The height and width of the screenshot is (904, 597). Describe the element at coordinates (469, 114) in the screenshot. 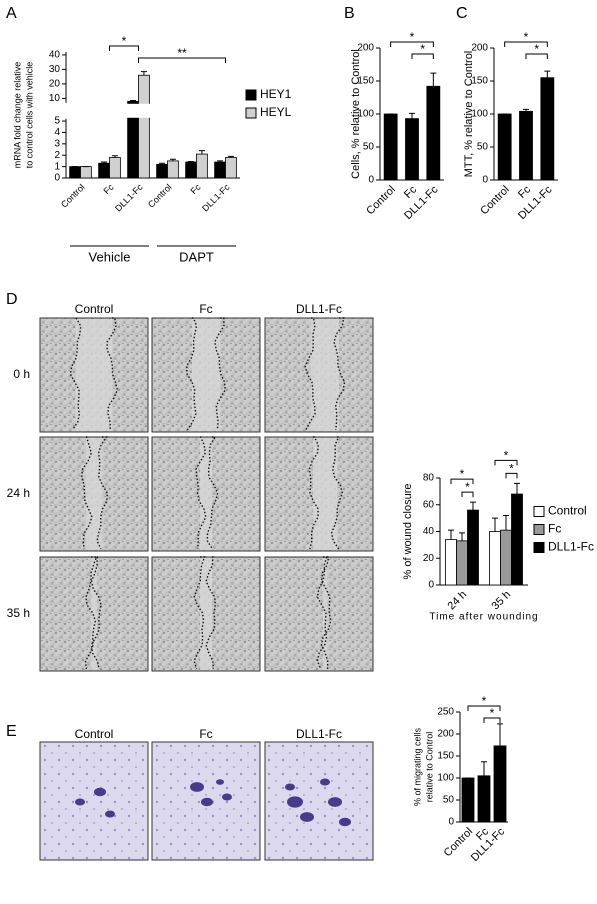

I see `y-axis-label: MTT, % relative to Control` at that location.